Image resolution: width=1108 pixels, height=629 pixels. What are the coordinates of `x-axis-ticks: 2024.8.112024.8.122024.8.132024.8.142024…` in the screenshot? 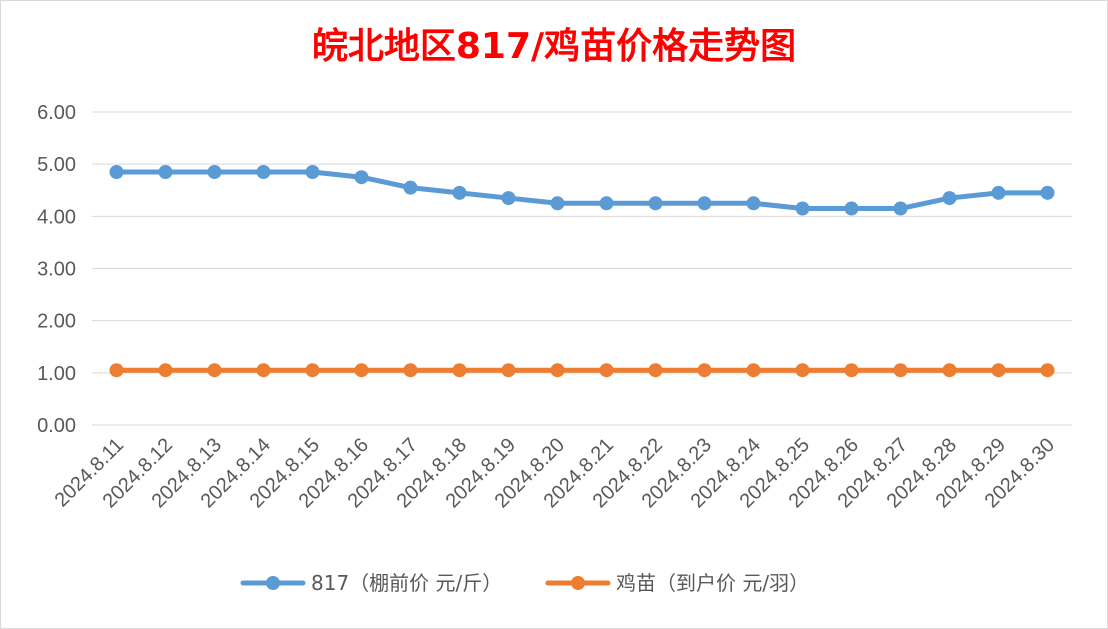 It's located at (555, 473).